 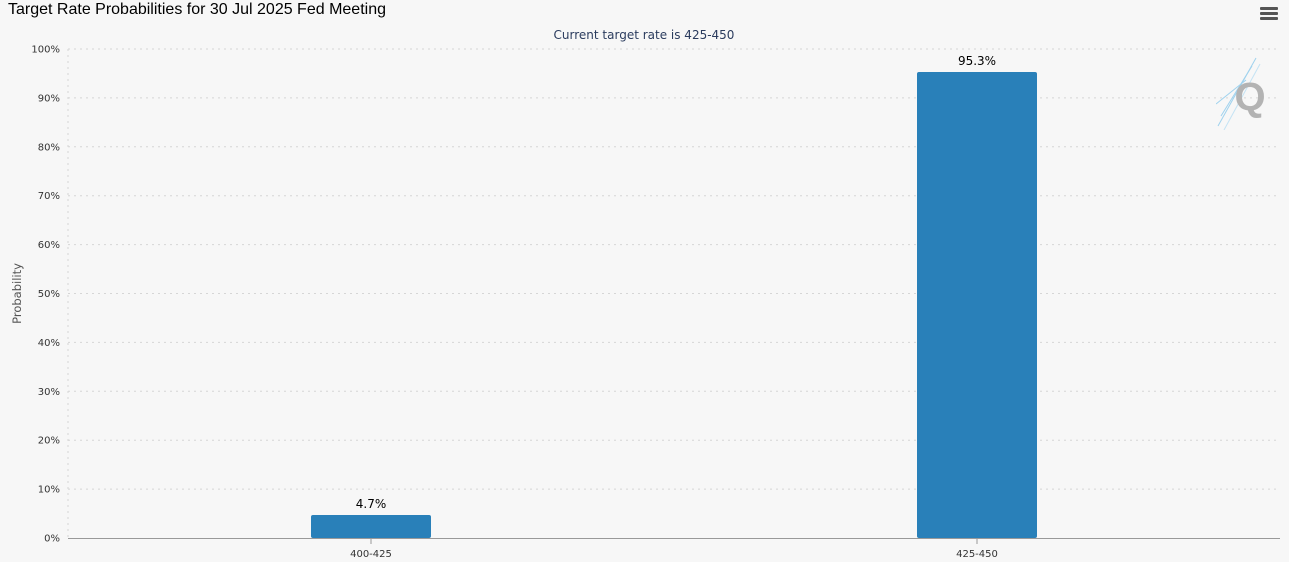 I want to click on y-tick-label: 70%, so click(x=49, y=196).